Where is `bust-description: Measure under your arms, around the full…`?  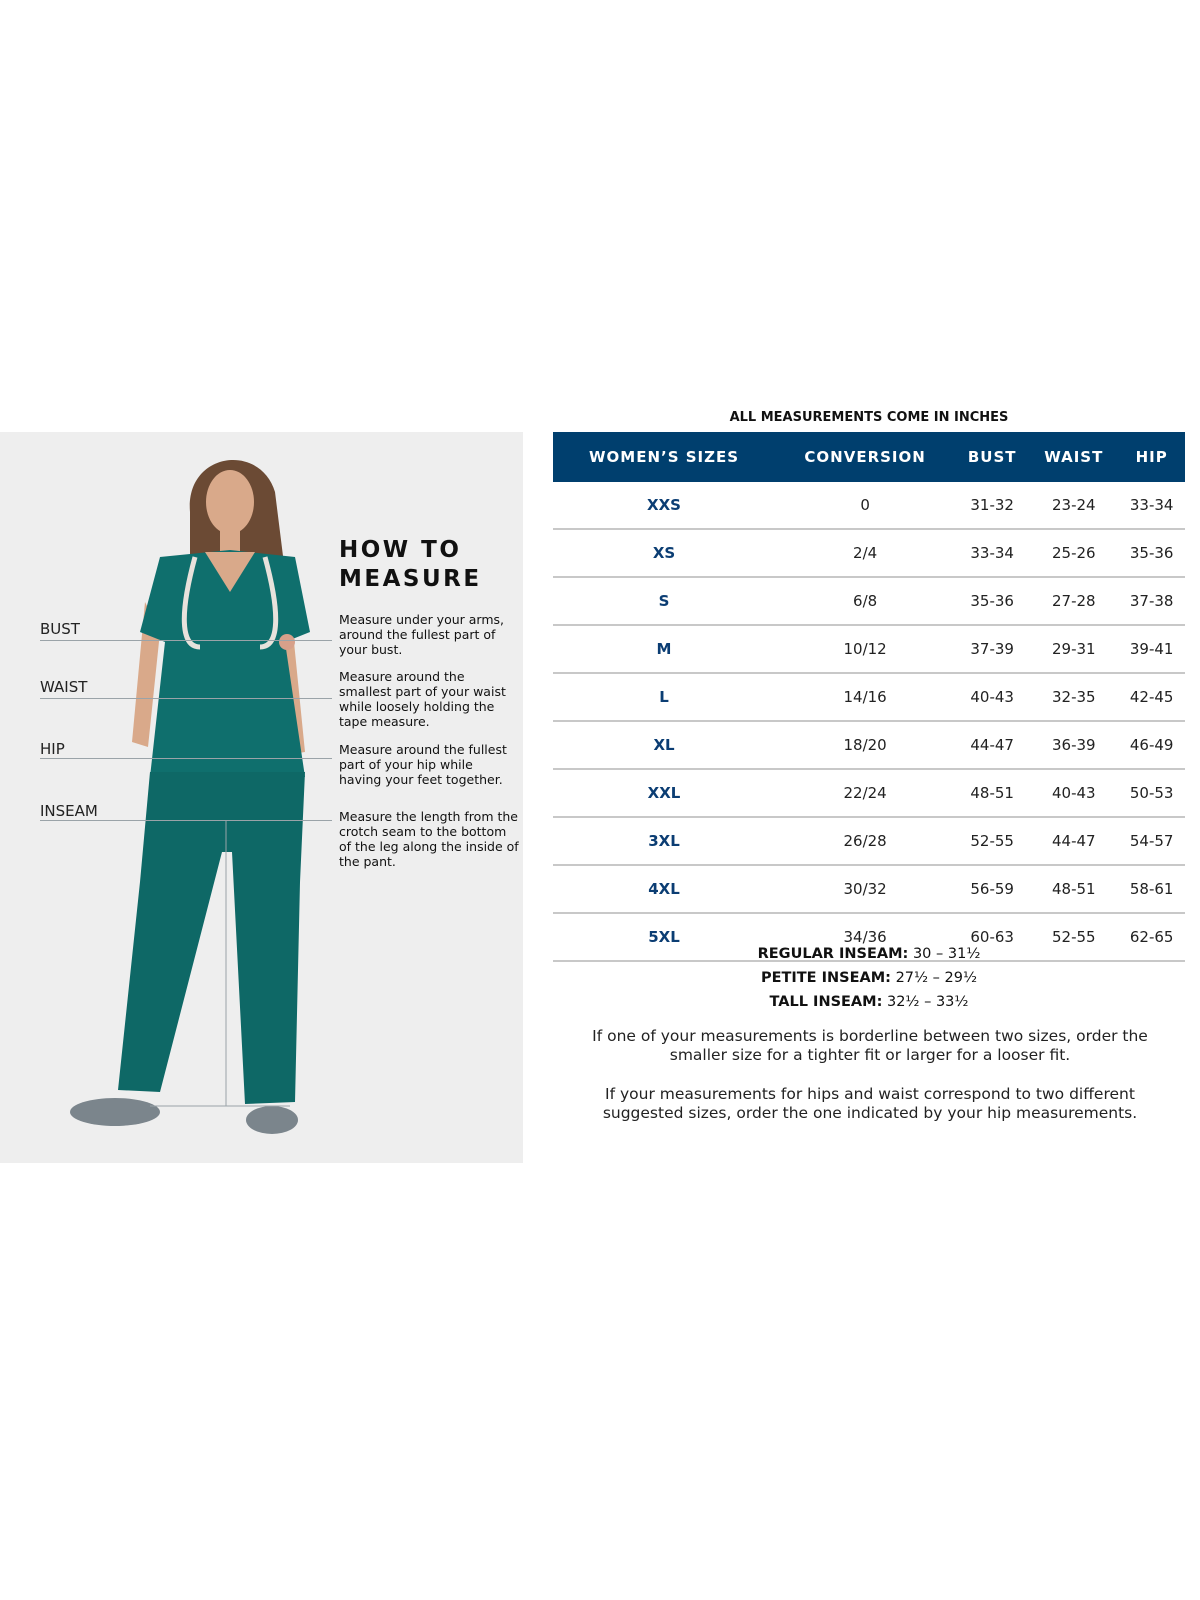
bust-description: Measure under your arms, around the full… is located at coordinates (422, 634).